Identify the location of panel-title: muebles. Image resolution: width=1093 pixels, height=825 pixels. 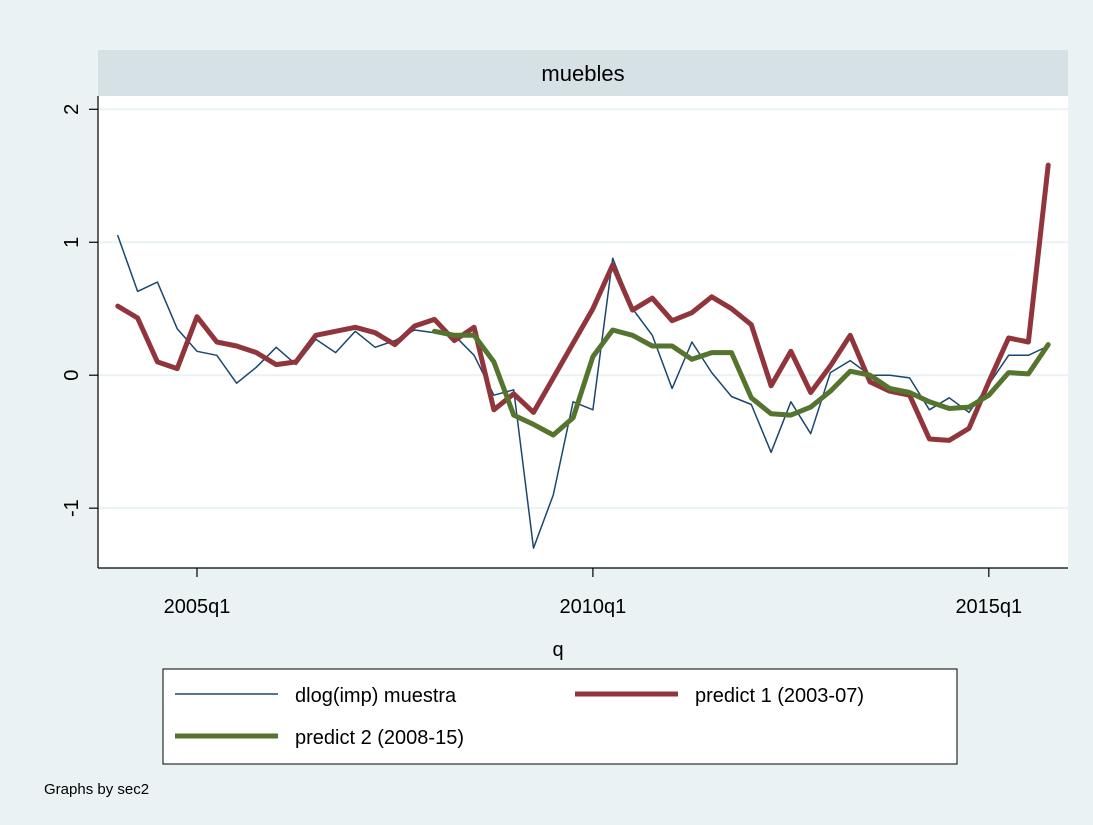
(582, 73).